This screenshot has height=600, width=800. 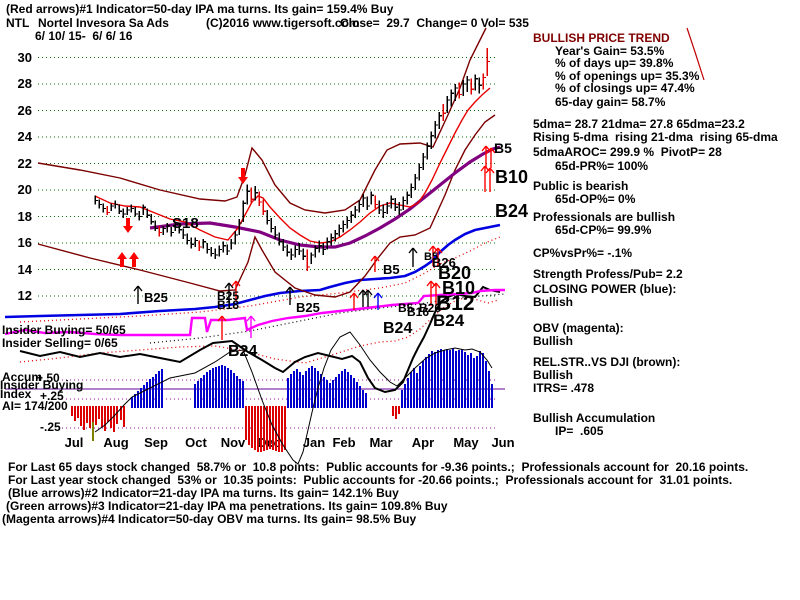 I want to click on month-label-mar: Mar, so click(x=381, y=442).